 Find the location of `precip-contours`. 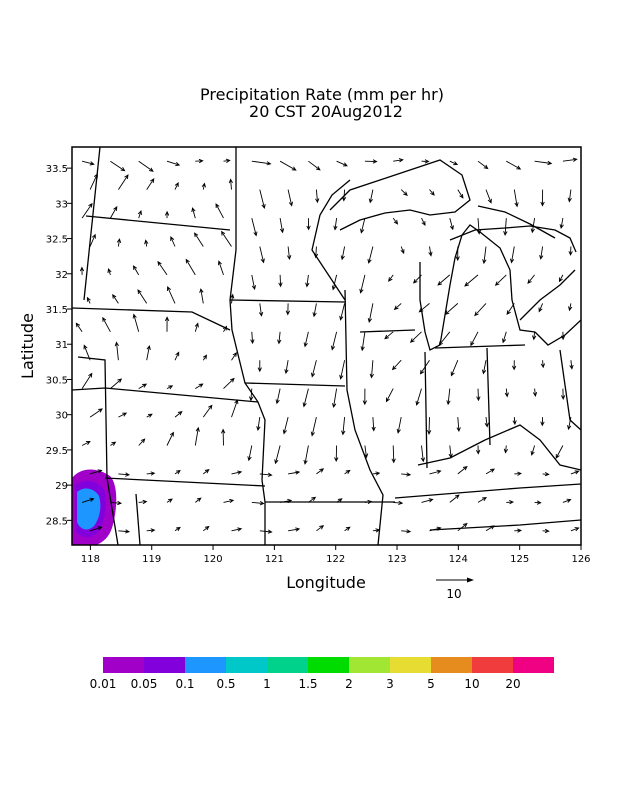

precip-contours is located at coordinates (94, 507).